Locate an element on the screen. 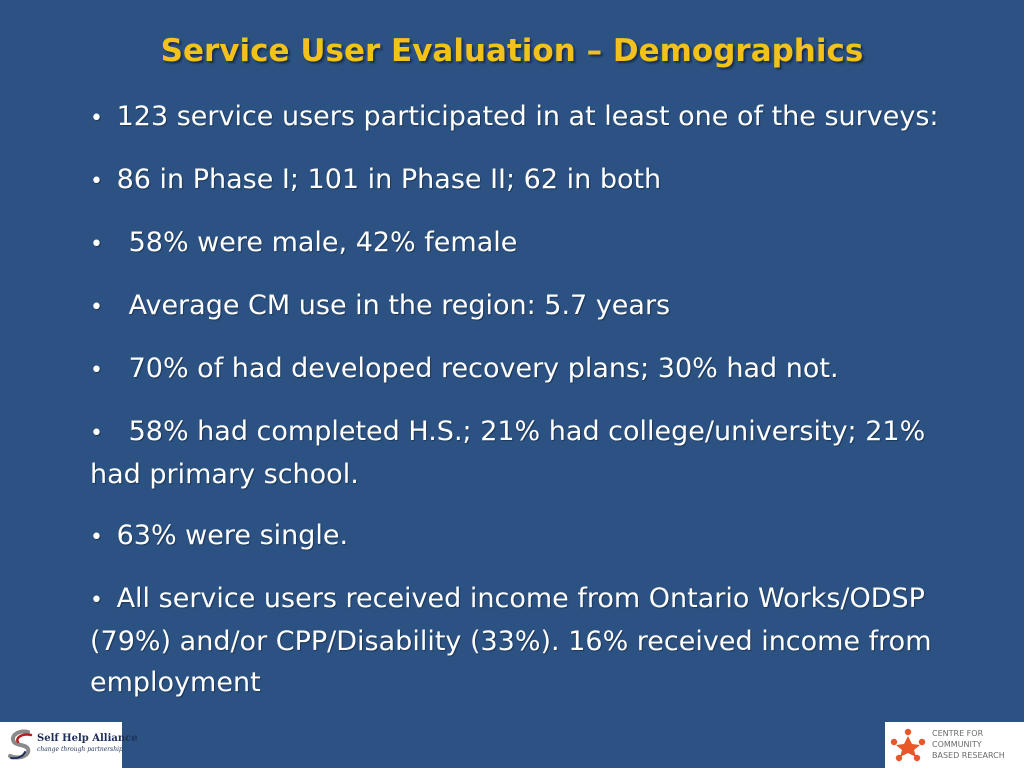 This screenshot has height=768, width=1024. logo-text-line: CENTRE FOR is located at coordinates (958, 733).